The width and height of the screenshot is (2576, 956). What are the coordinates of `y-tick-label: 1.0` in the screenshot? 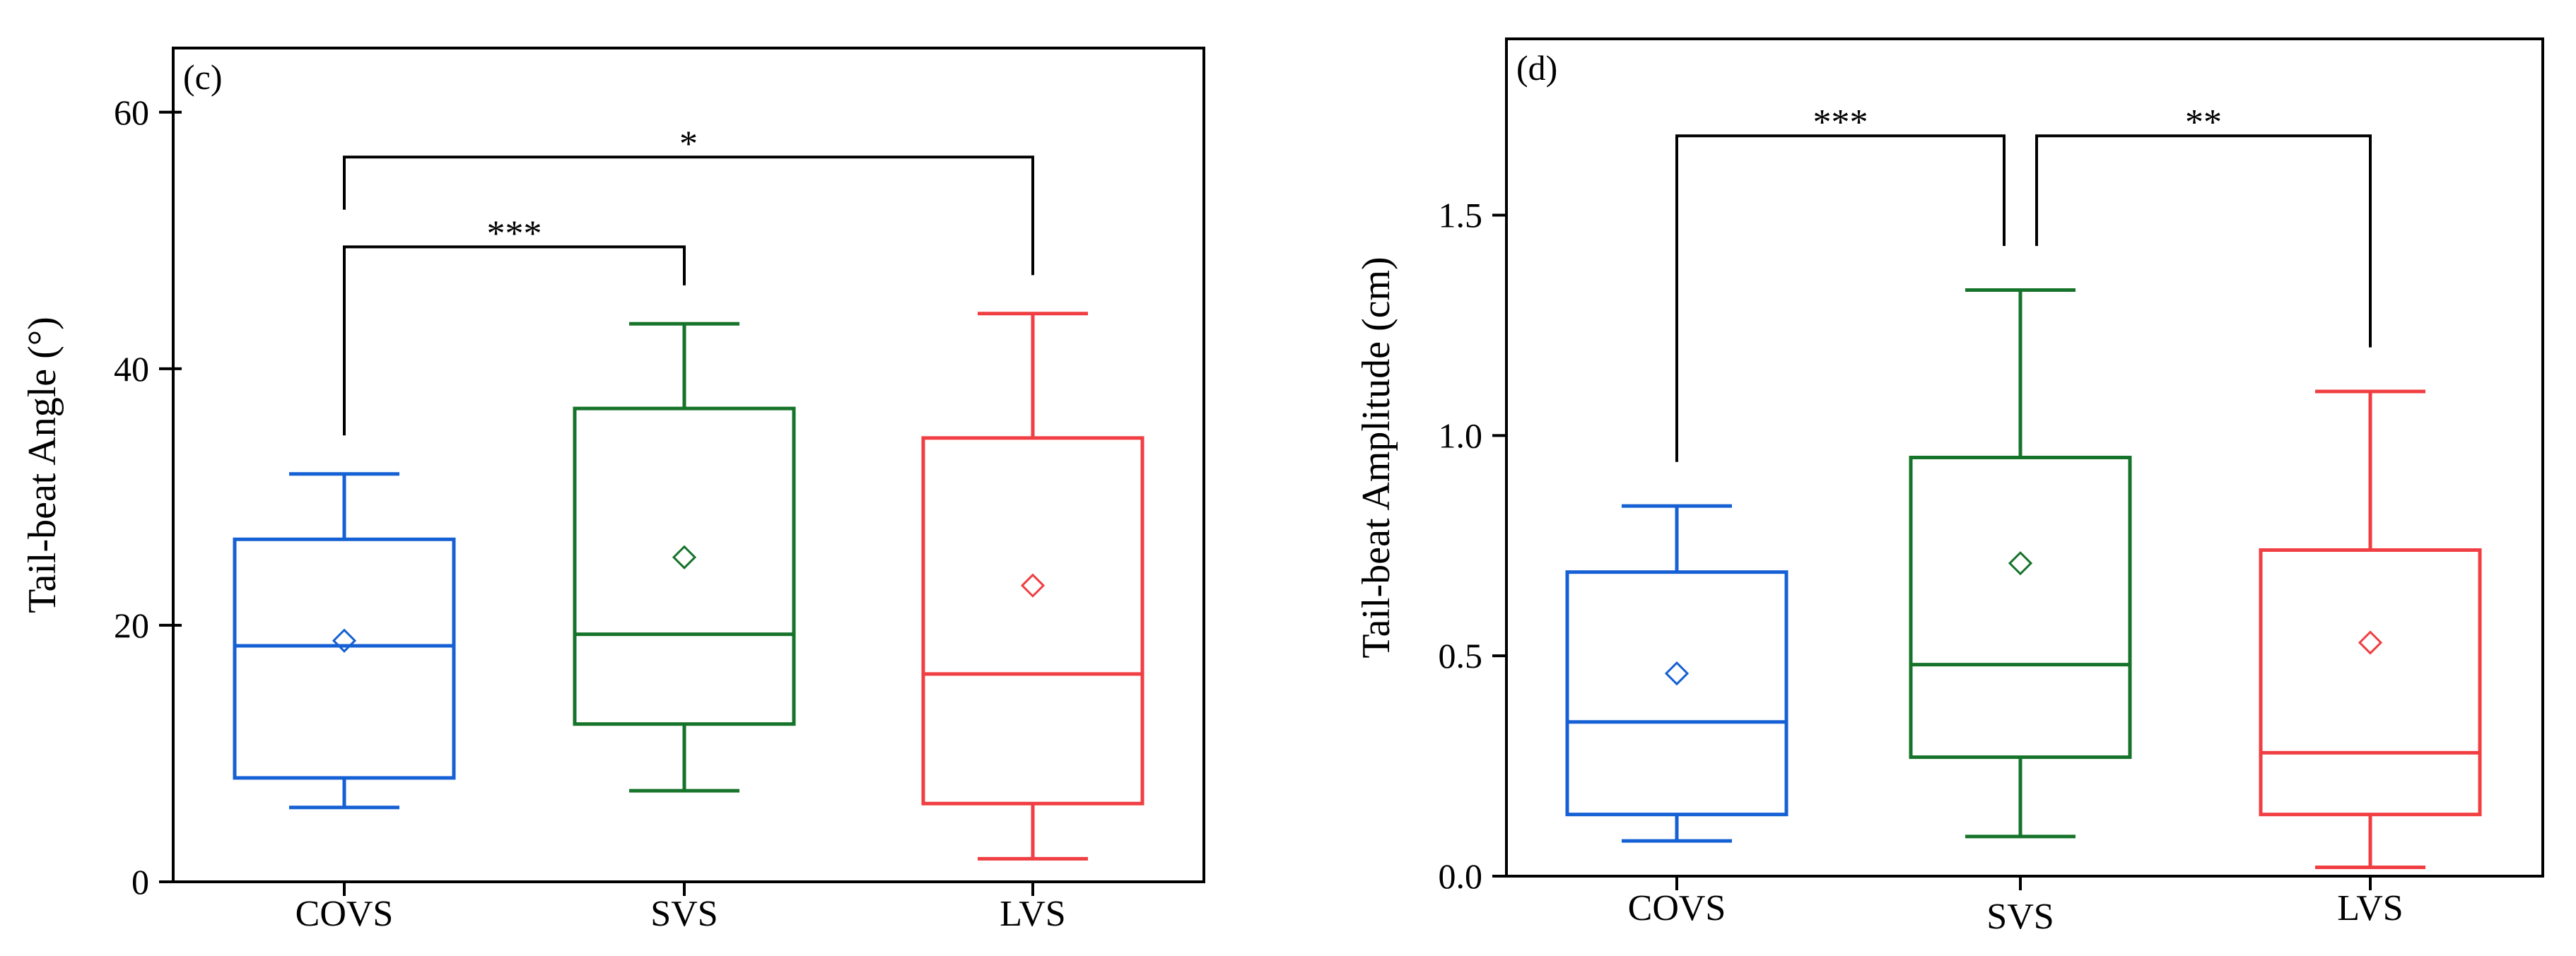 It's located at (1461, 435).